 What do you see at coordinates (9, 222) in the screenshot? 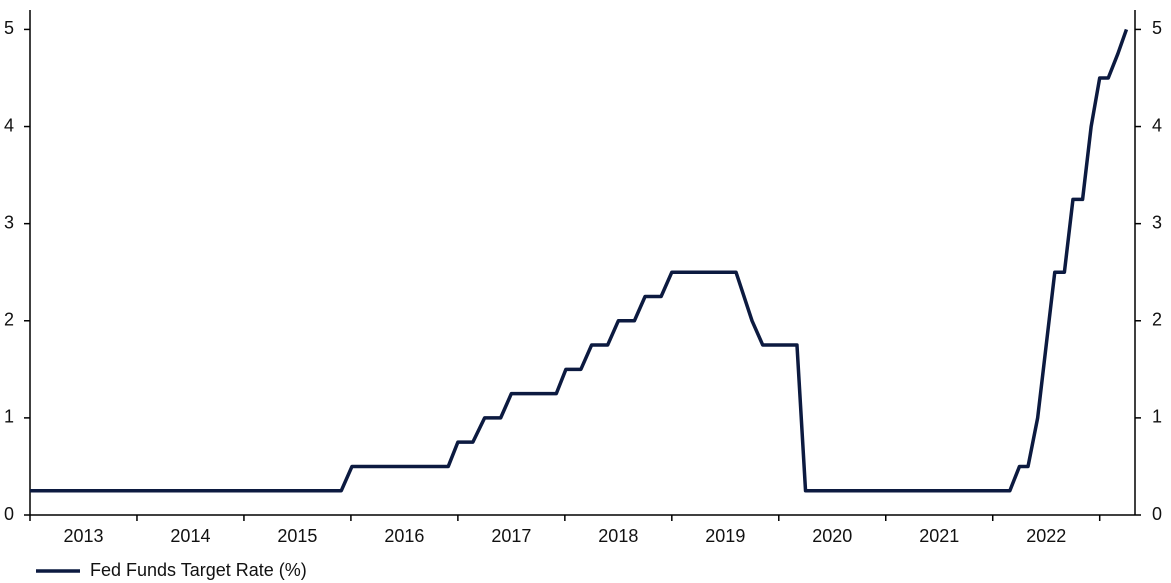
I see `y-tick-label: 3` at bounding box center [9, 222].